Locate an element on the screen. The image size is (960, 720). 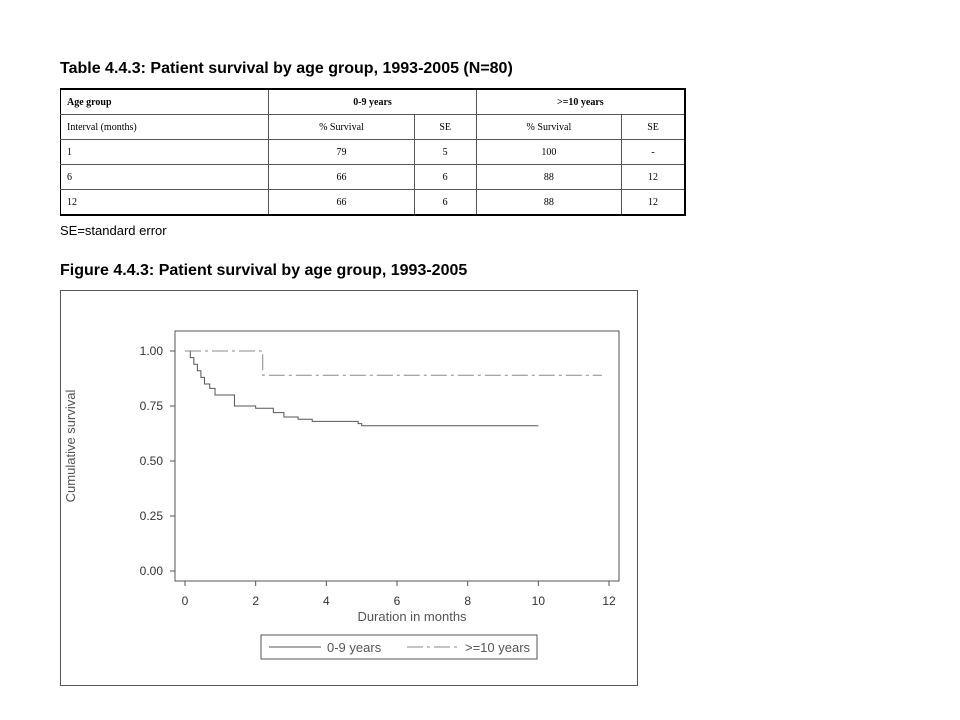
table-header-row: Age group 0-9 years >=10 years is located at coordinates (372, 101).